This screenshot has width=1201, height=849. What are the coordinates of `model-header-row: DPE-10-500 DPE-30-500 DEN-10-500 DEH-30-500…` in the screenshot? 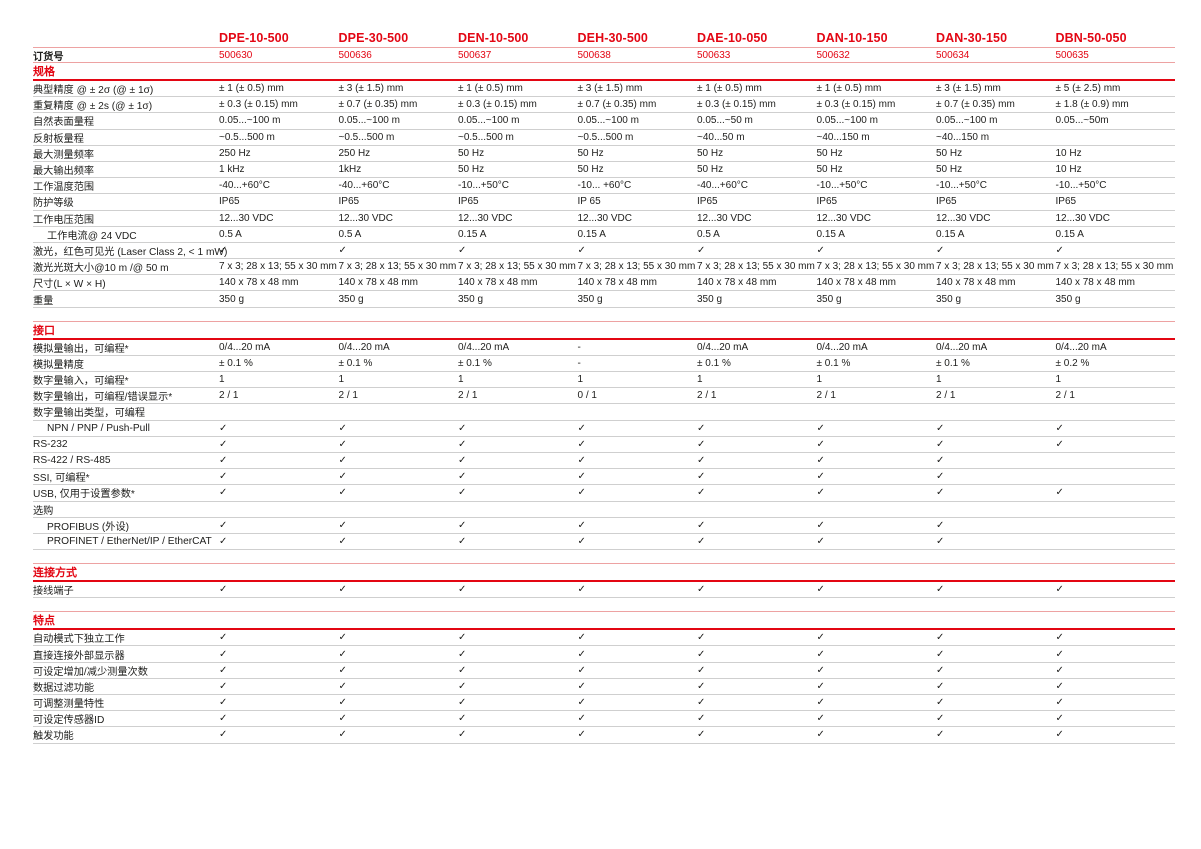 It's located at (604, 37).